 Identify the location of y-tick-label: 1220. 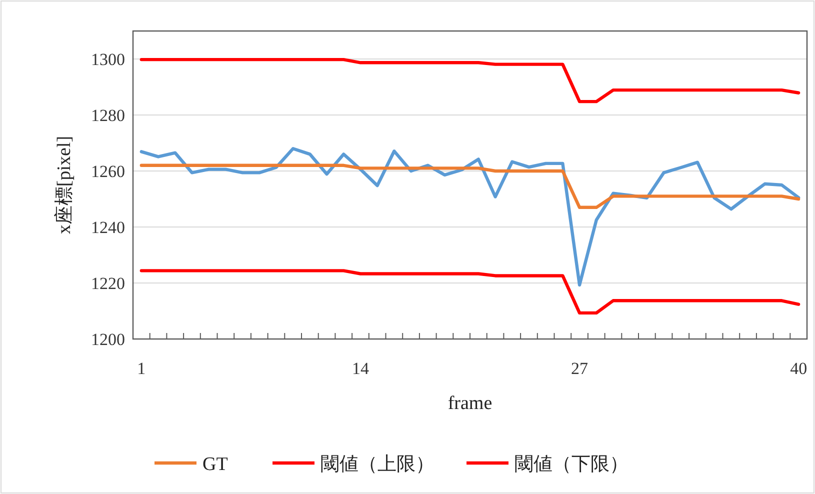
(108, 283).